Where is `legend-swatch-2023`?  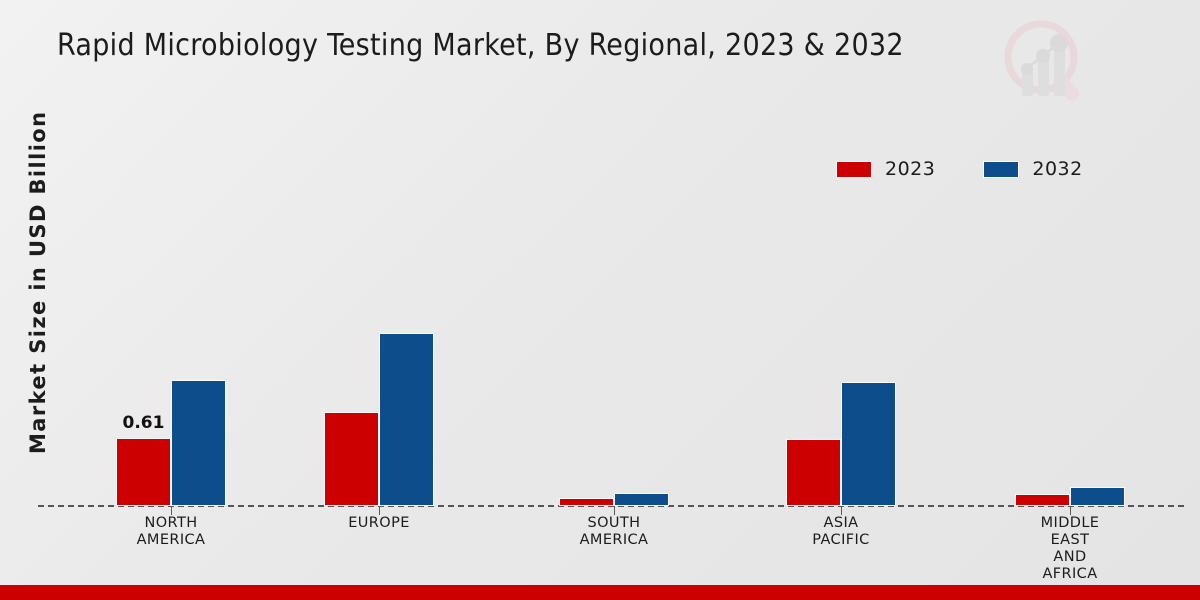
legend-swatch-2023 is located at coordinates (854, 169).